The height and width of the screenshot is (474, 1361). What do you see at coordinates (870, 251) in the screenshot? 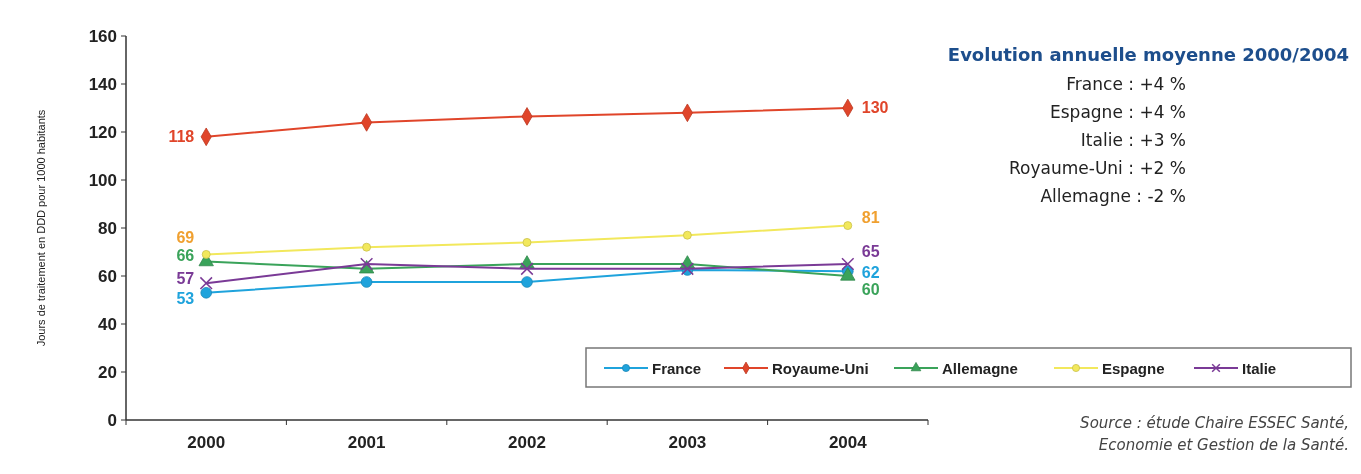
I see `data-label: 65` at bounding box center [870, 251].